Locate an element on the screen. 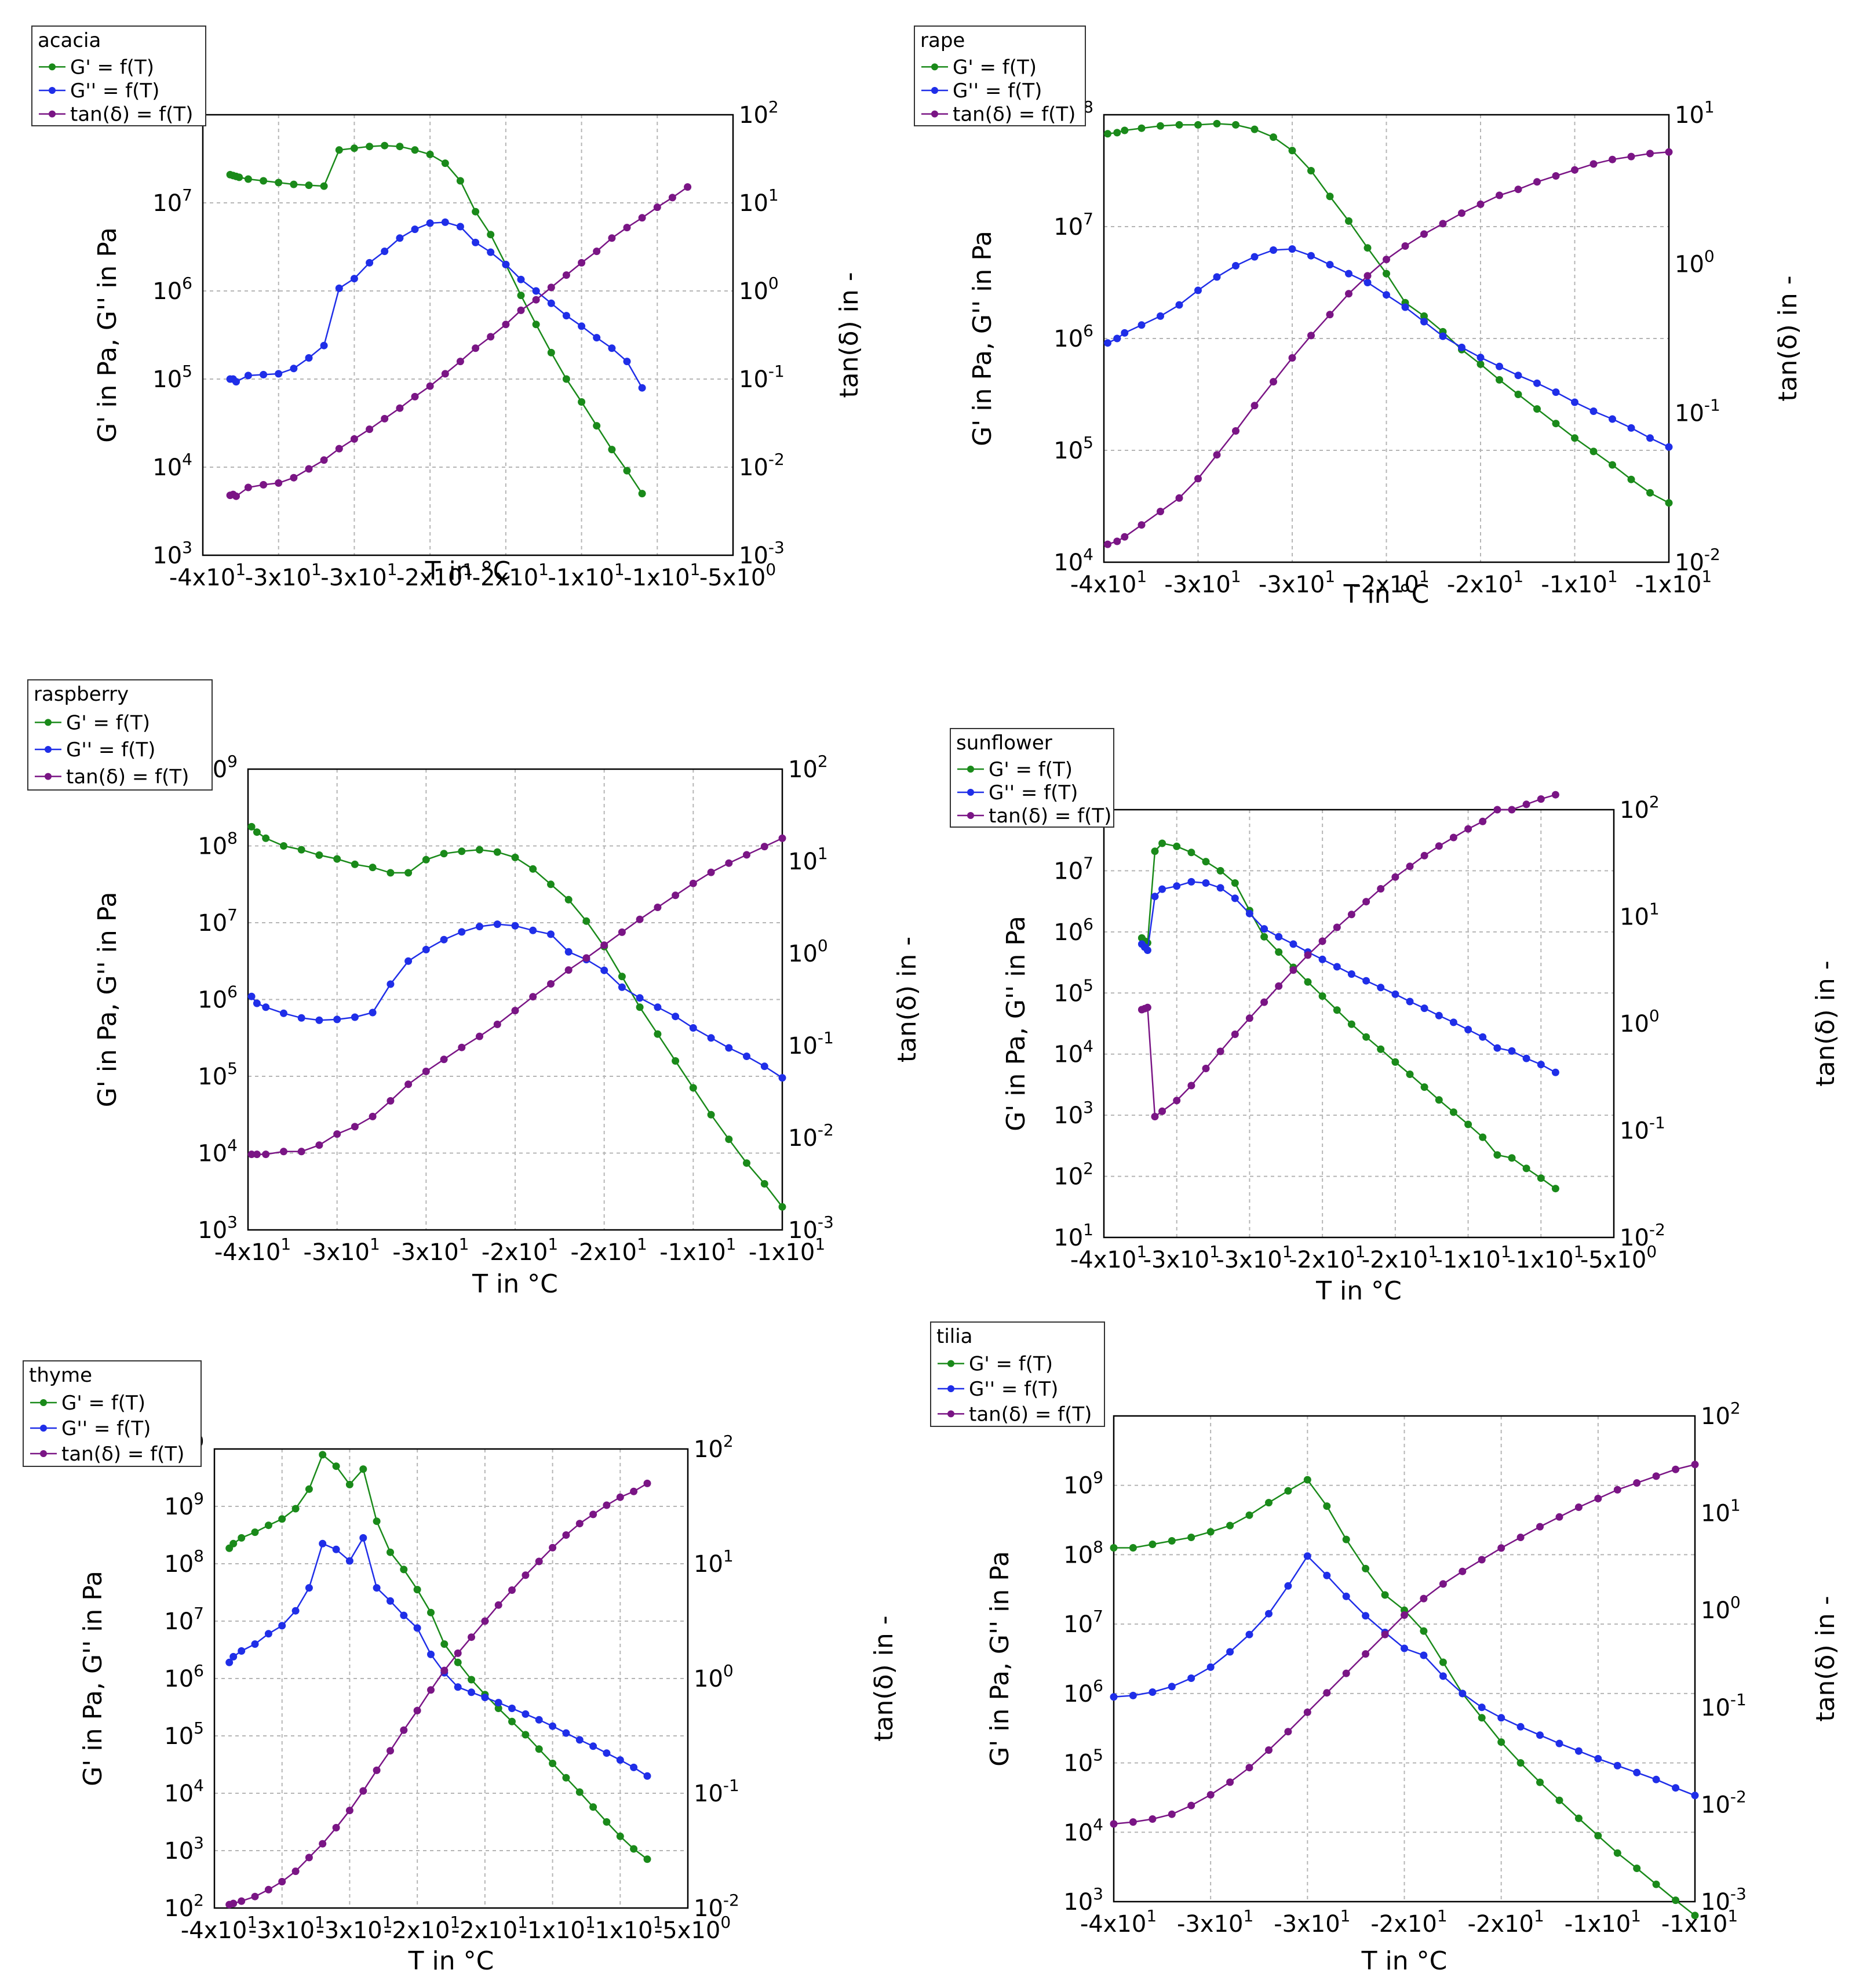  y-tick-label: 10⁷ is located at coordinates (1083, 1622).